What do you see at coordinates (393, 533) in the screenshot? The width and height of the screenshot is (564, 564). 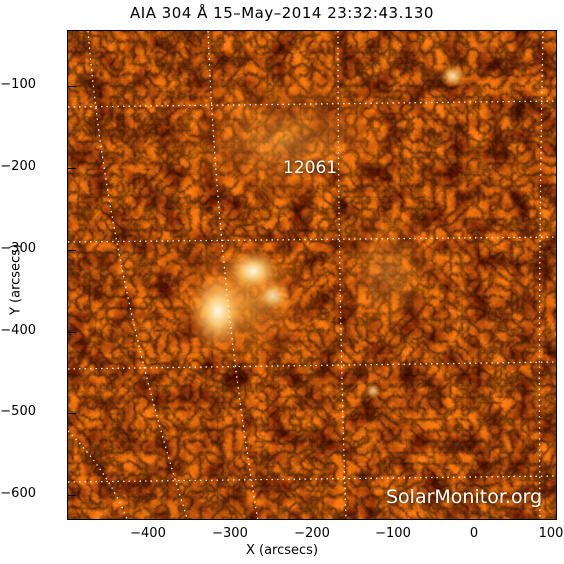 I see `x-tick-label: −100` at bounding box center [393, 533].